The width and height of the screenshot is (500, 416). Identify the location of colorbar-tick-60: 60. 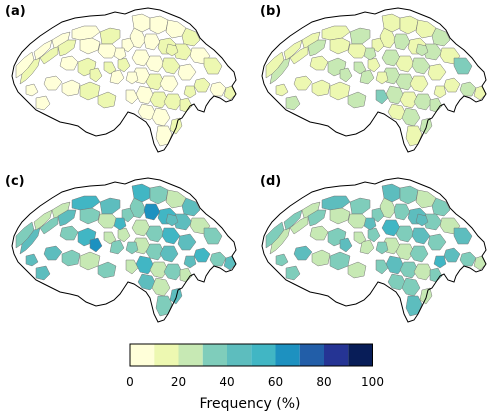
(275, 382).